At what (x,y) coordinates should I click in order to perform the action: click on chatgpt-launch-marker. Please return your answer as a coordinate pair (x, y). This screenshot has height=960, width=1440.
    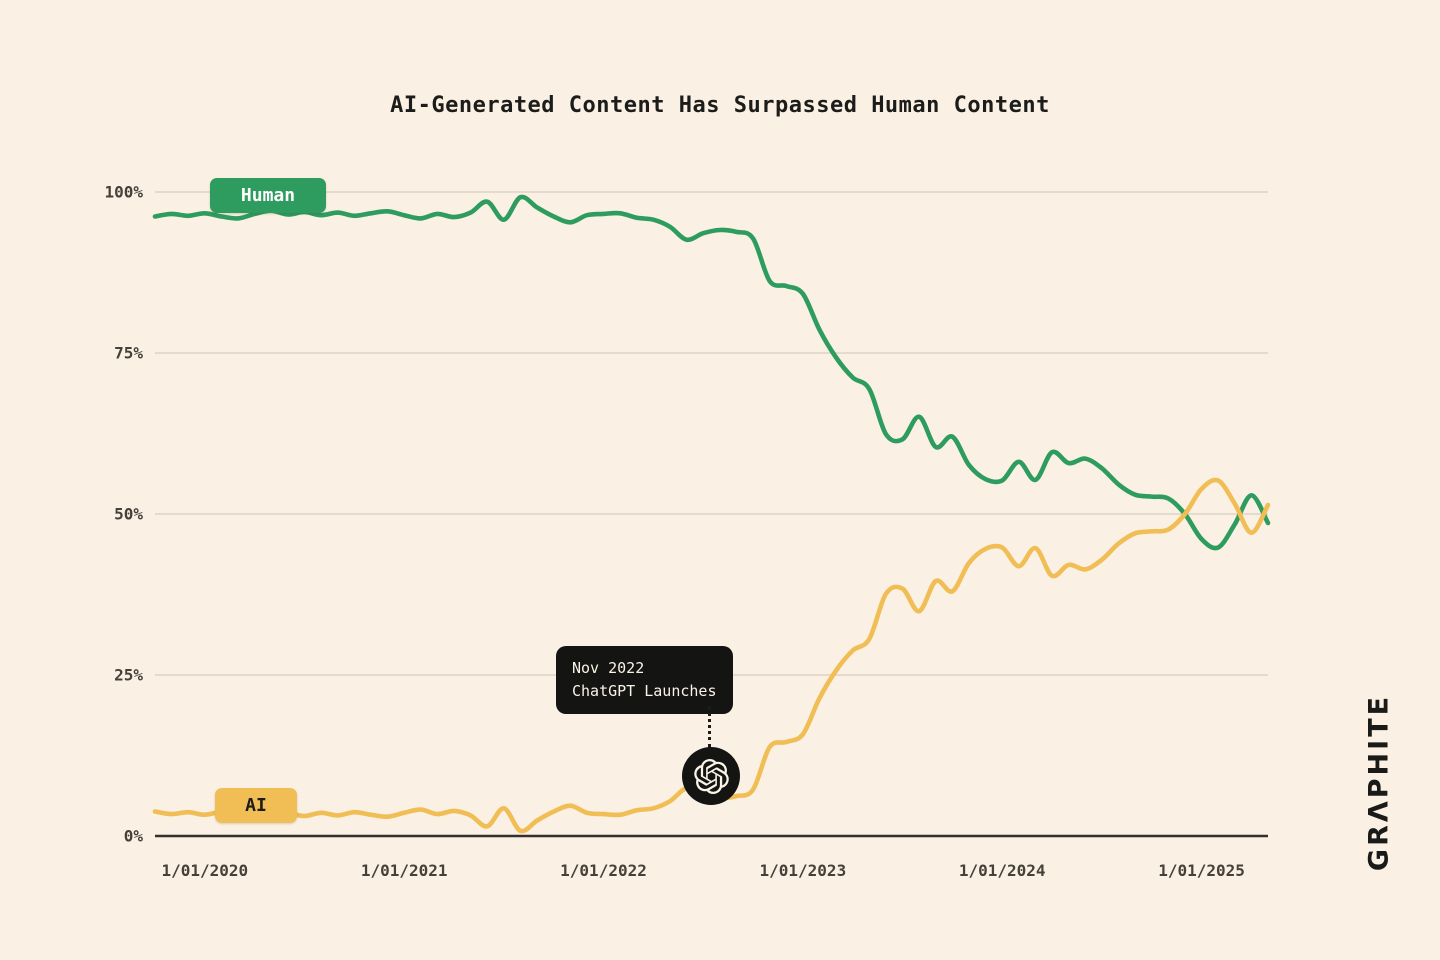
    Looking at the image, I should click on (711, 776).